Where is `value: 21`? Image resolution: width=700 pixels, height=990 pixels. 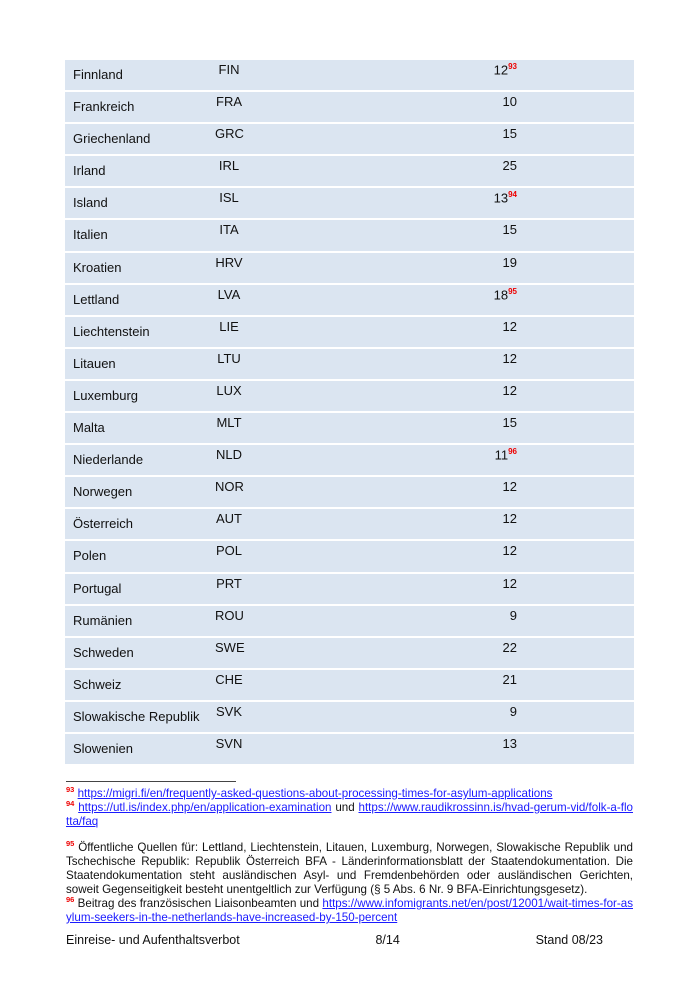
value: 21 is located at coordinates (509, 679).